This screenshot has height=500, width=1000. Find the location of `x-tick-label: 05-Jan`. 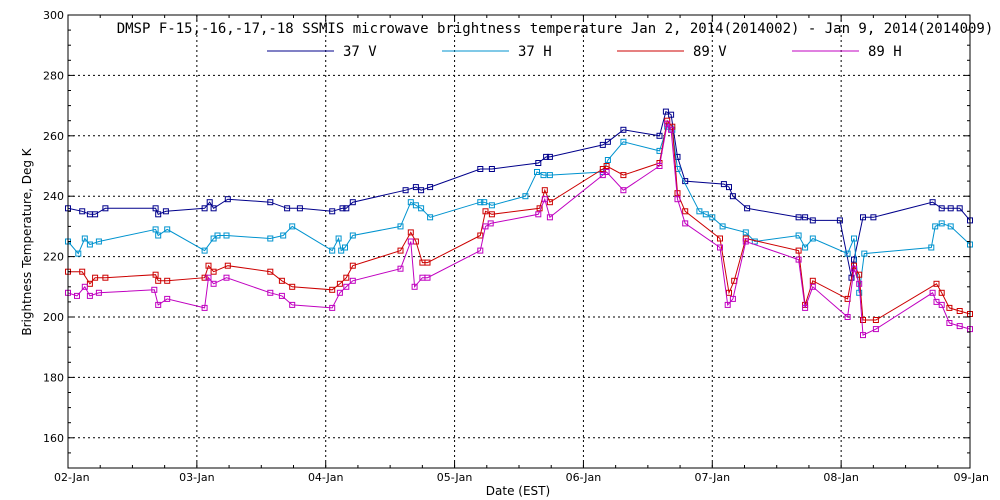

x-tick-label: 05-Jan is located at coordinates (455, 477).